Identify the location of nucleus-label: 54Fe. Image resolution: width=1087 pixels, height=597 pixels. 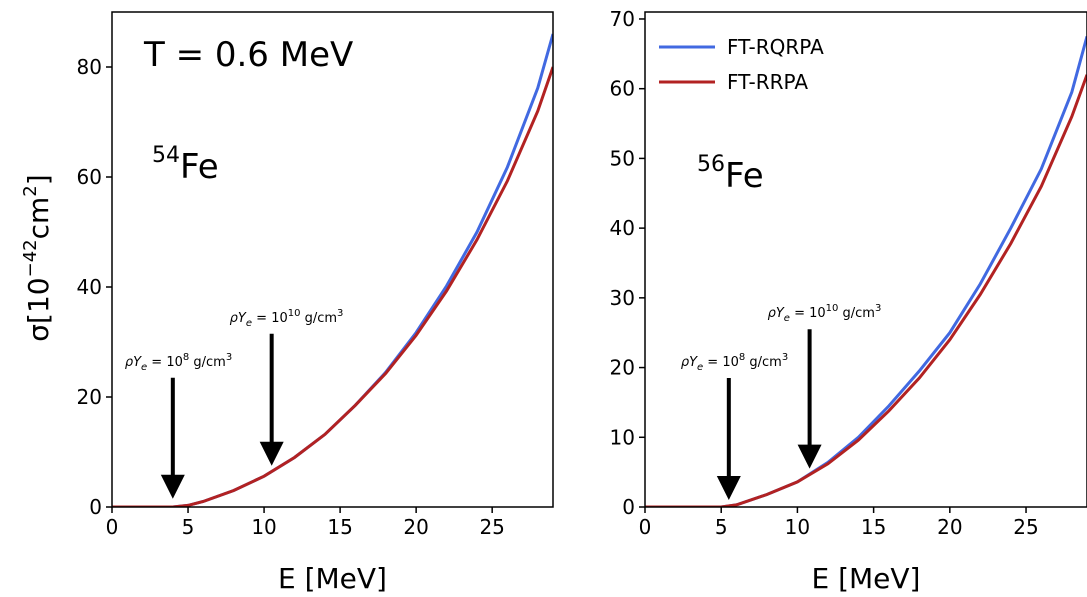
(185, 165).